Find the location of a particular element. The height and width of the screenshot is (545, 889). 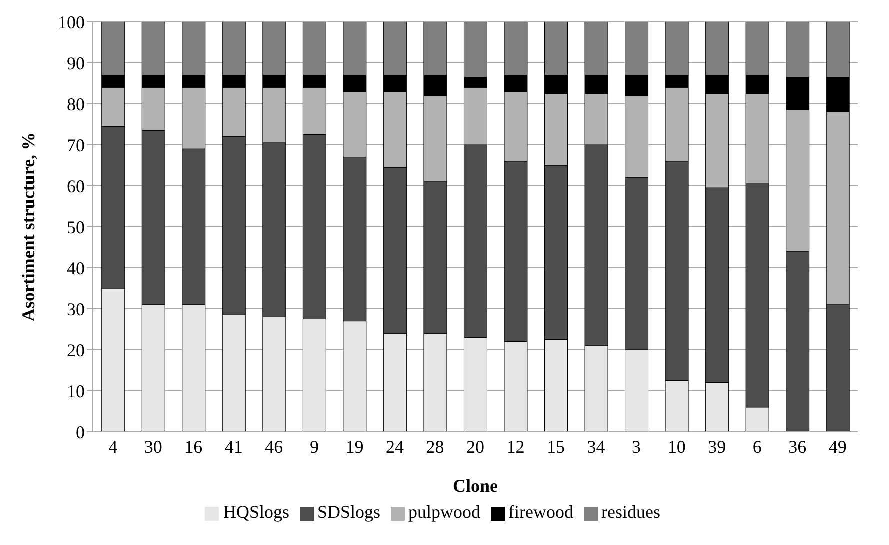

x-tick-label: 6 is located at coordinates (757, 446).